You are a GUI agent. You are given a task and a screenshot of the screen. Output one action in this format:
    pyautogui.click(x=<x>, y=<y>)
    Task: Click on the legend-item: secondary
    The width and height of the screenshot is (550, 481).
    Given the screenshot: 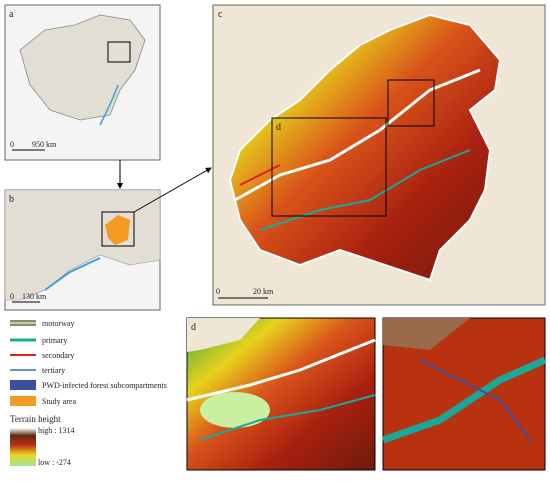 What is the action you would take?
    pyautogui.click(x=58, y=355)
    